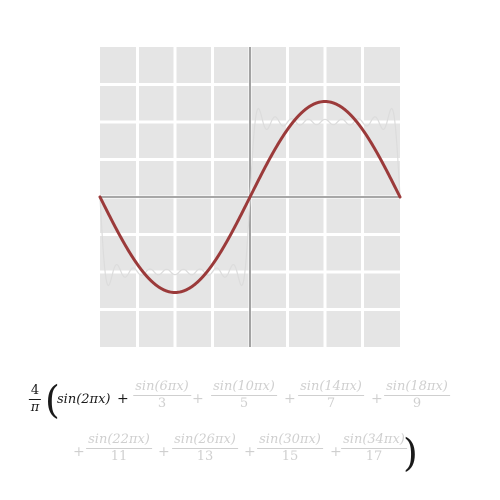 The width and height of the screenshot is (500, 500). I want to click on term-numerator: sin(10πx), so click(244, 386).